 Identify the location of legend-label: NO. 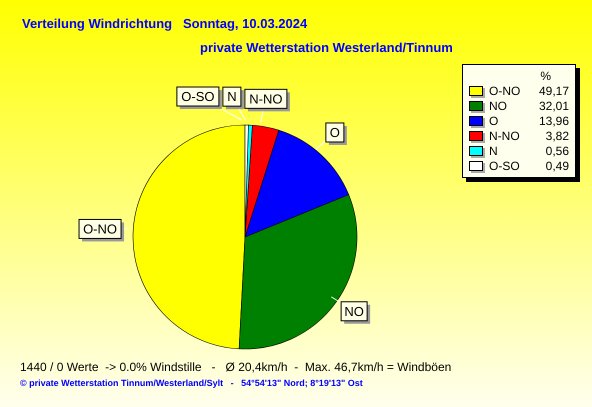
(498, 105).